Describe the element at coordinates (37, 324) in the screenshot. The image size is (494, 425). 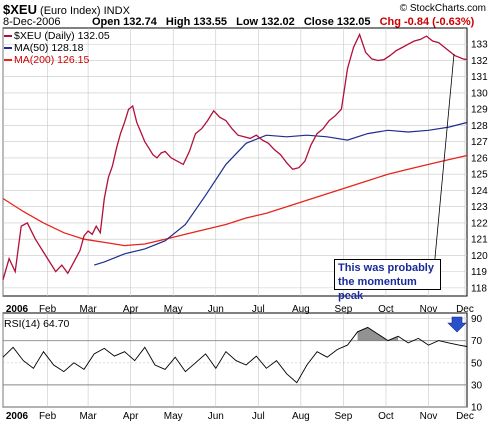
I see `rsi-label: RSI(14) 64.70` at that location.